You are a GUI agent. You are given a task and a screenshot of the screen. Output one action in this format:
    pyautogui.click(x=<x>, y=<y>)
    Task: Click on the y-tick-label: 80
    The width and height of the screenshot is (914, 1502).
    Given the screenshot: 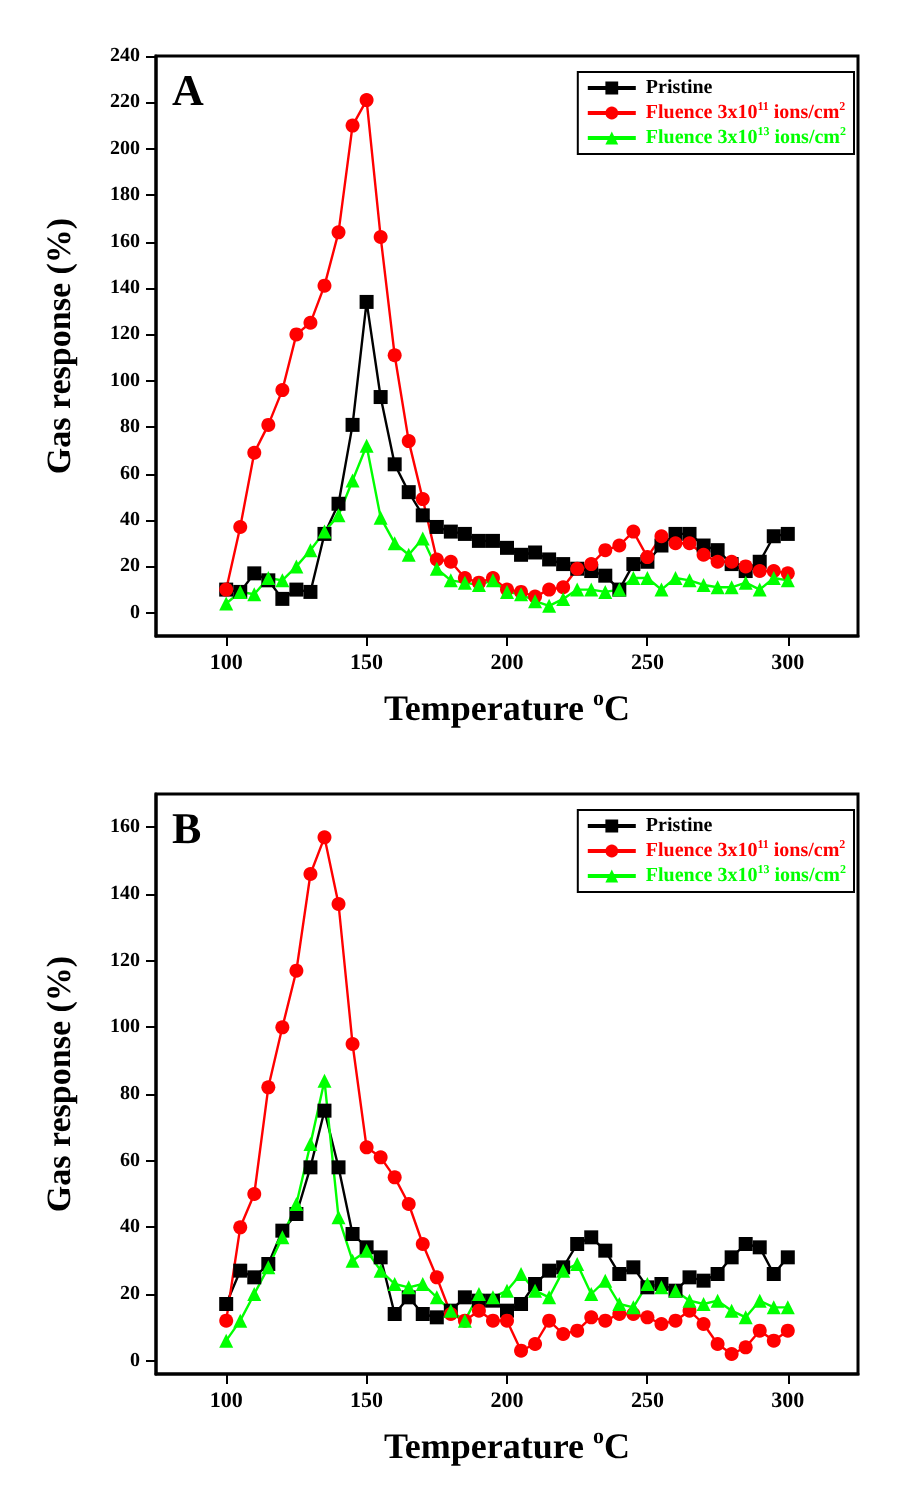 What is the action you would take?
    pyautogui.click(x=130, y=427)
    